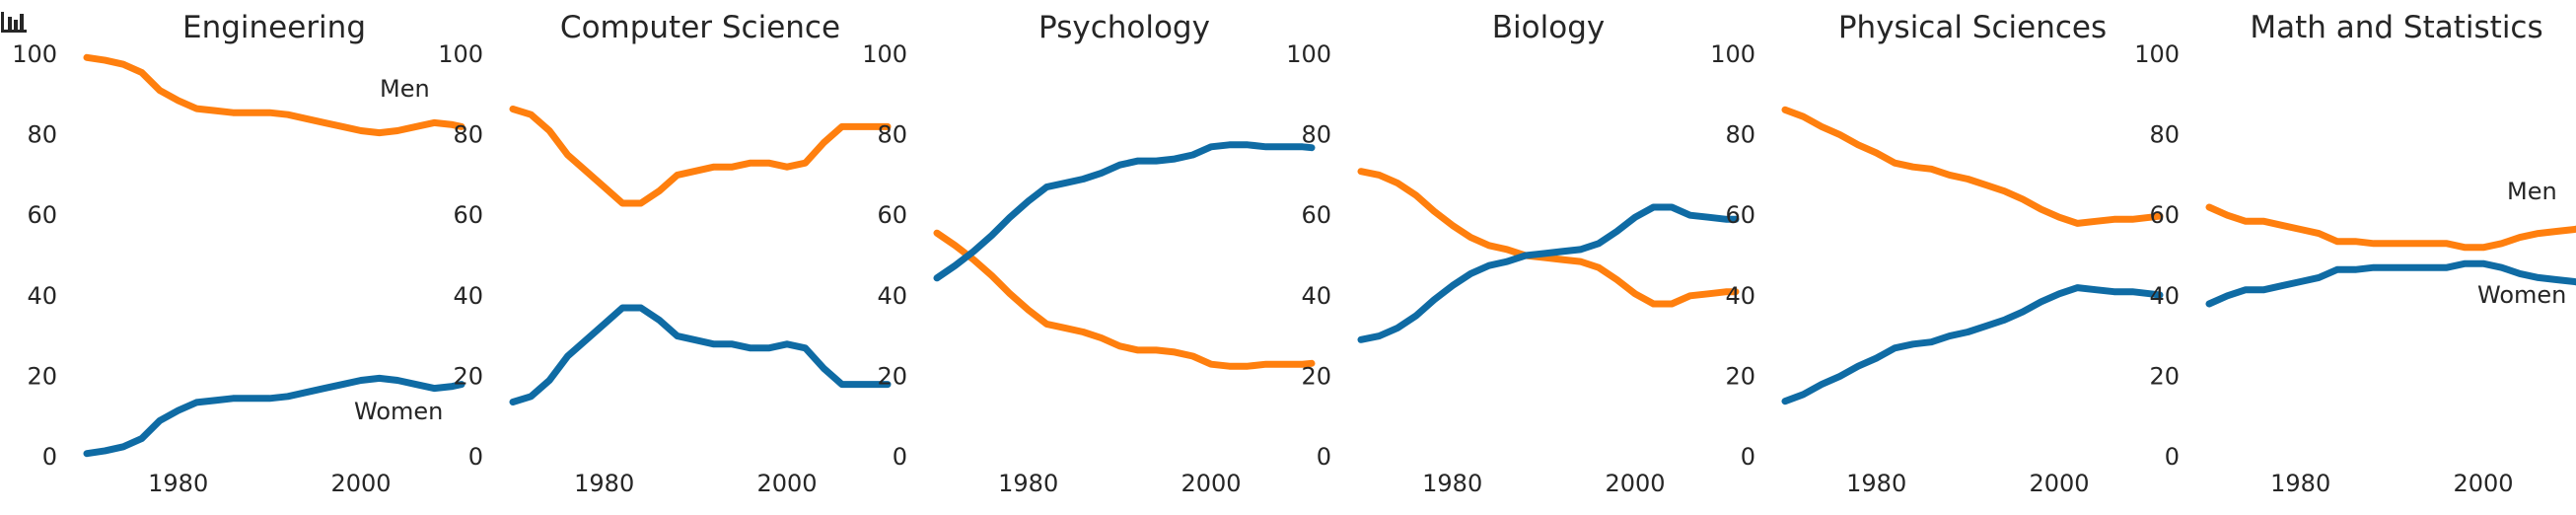 The height and width of the screenshot is (515, 2576). What do you see at coordinates (2396, 27) in the screenshot?
I see `chart-title: Math and Statistics` at bounding box center [2396, 27].